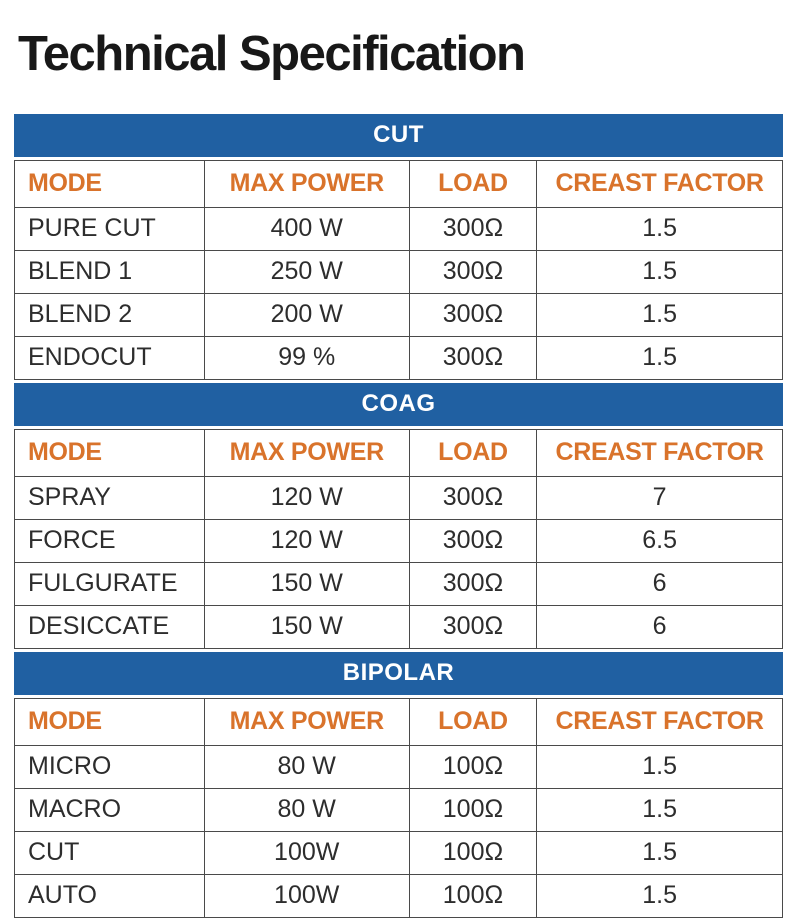  Describe the element at coordinates (109, 852) in the screenshot. I see `cell-mode: CUT` at that location.